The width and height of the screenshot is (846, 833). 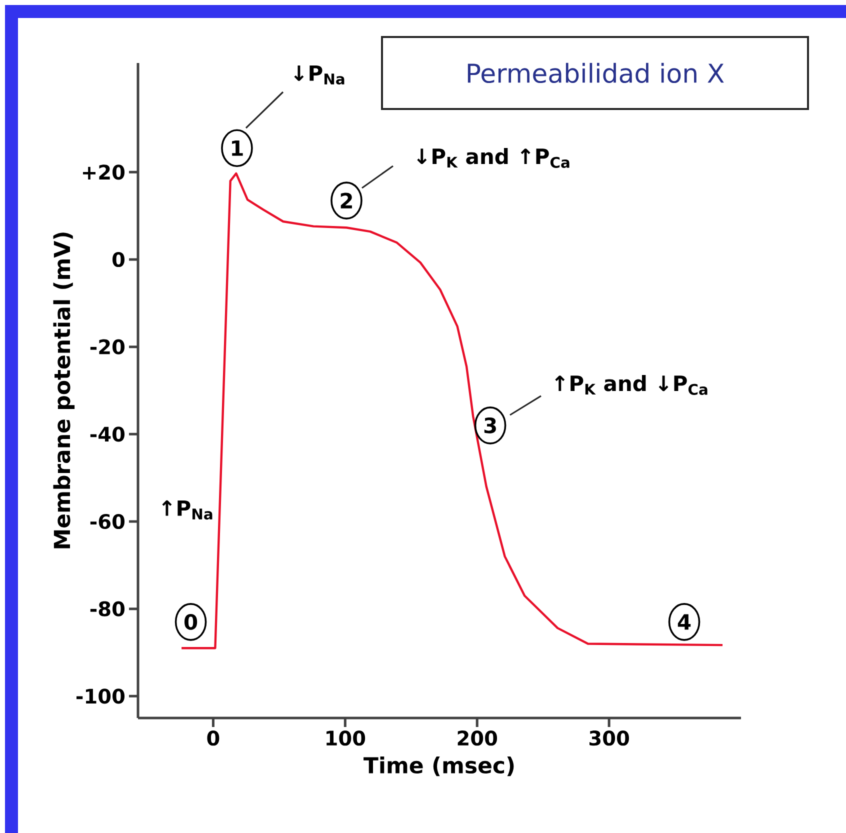 I want to click on annotation: 0, so click(x=191, y=622).